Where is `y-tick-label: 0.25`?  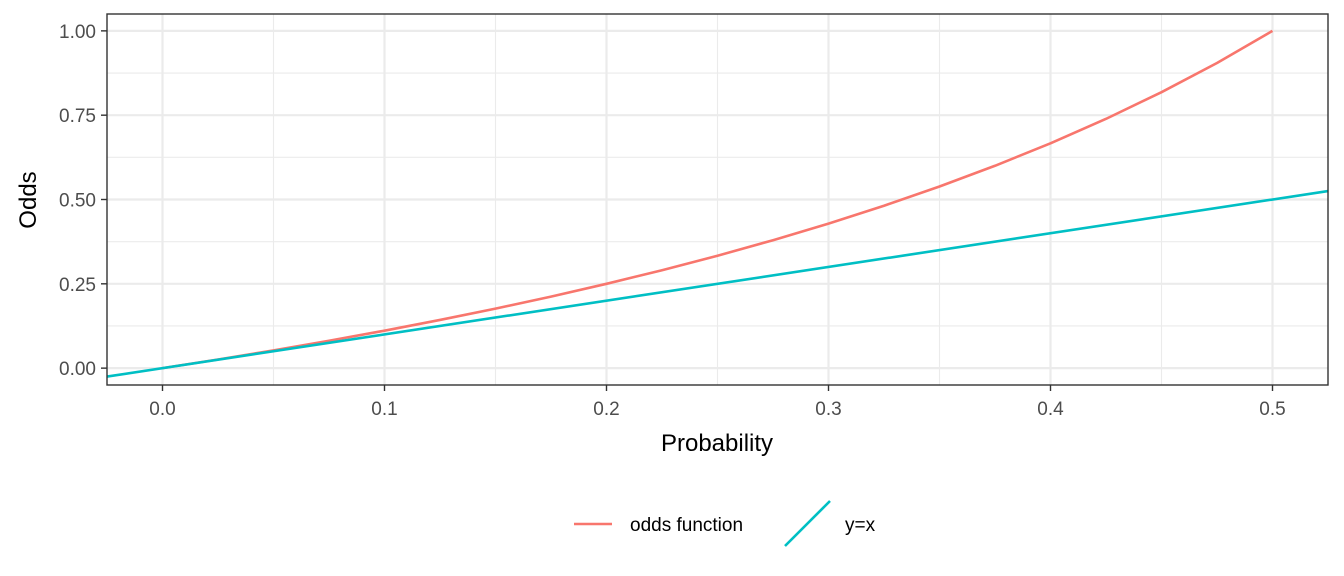
y-tick-label: 0.25 is located at coordinates (77, 285).